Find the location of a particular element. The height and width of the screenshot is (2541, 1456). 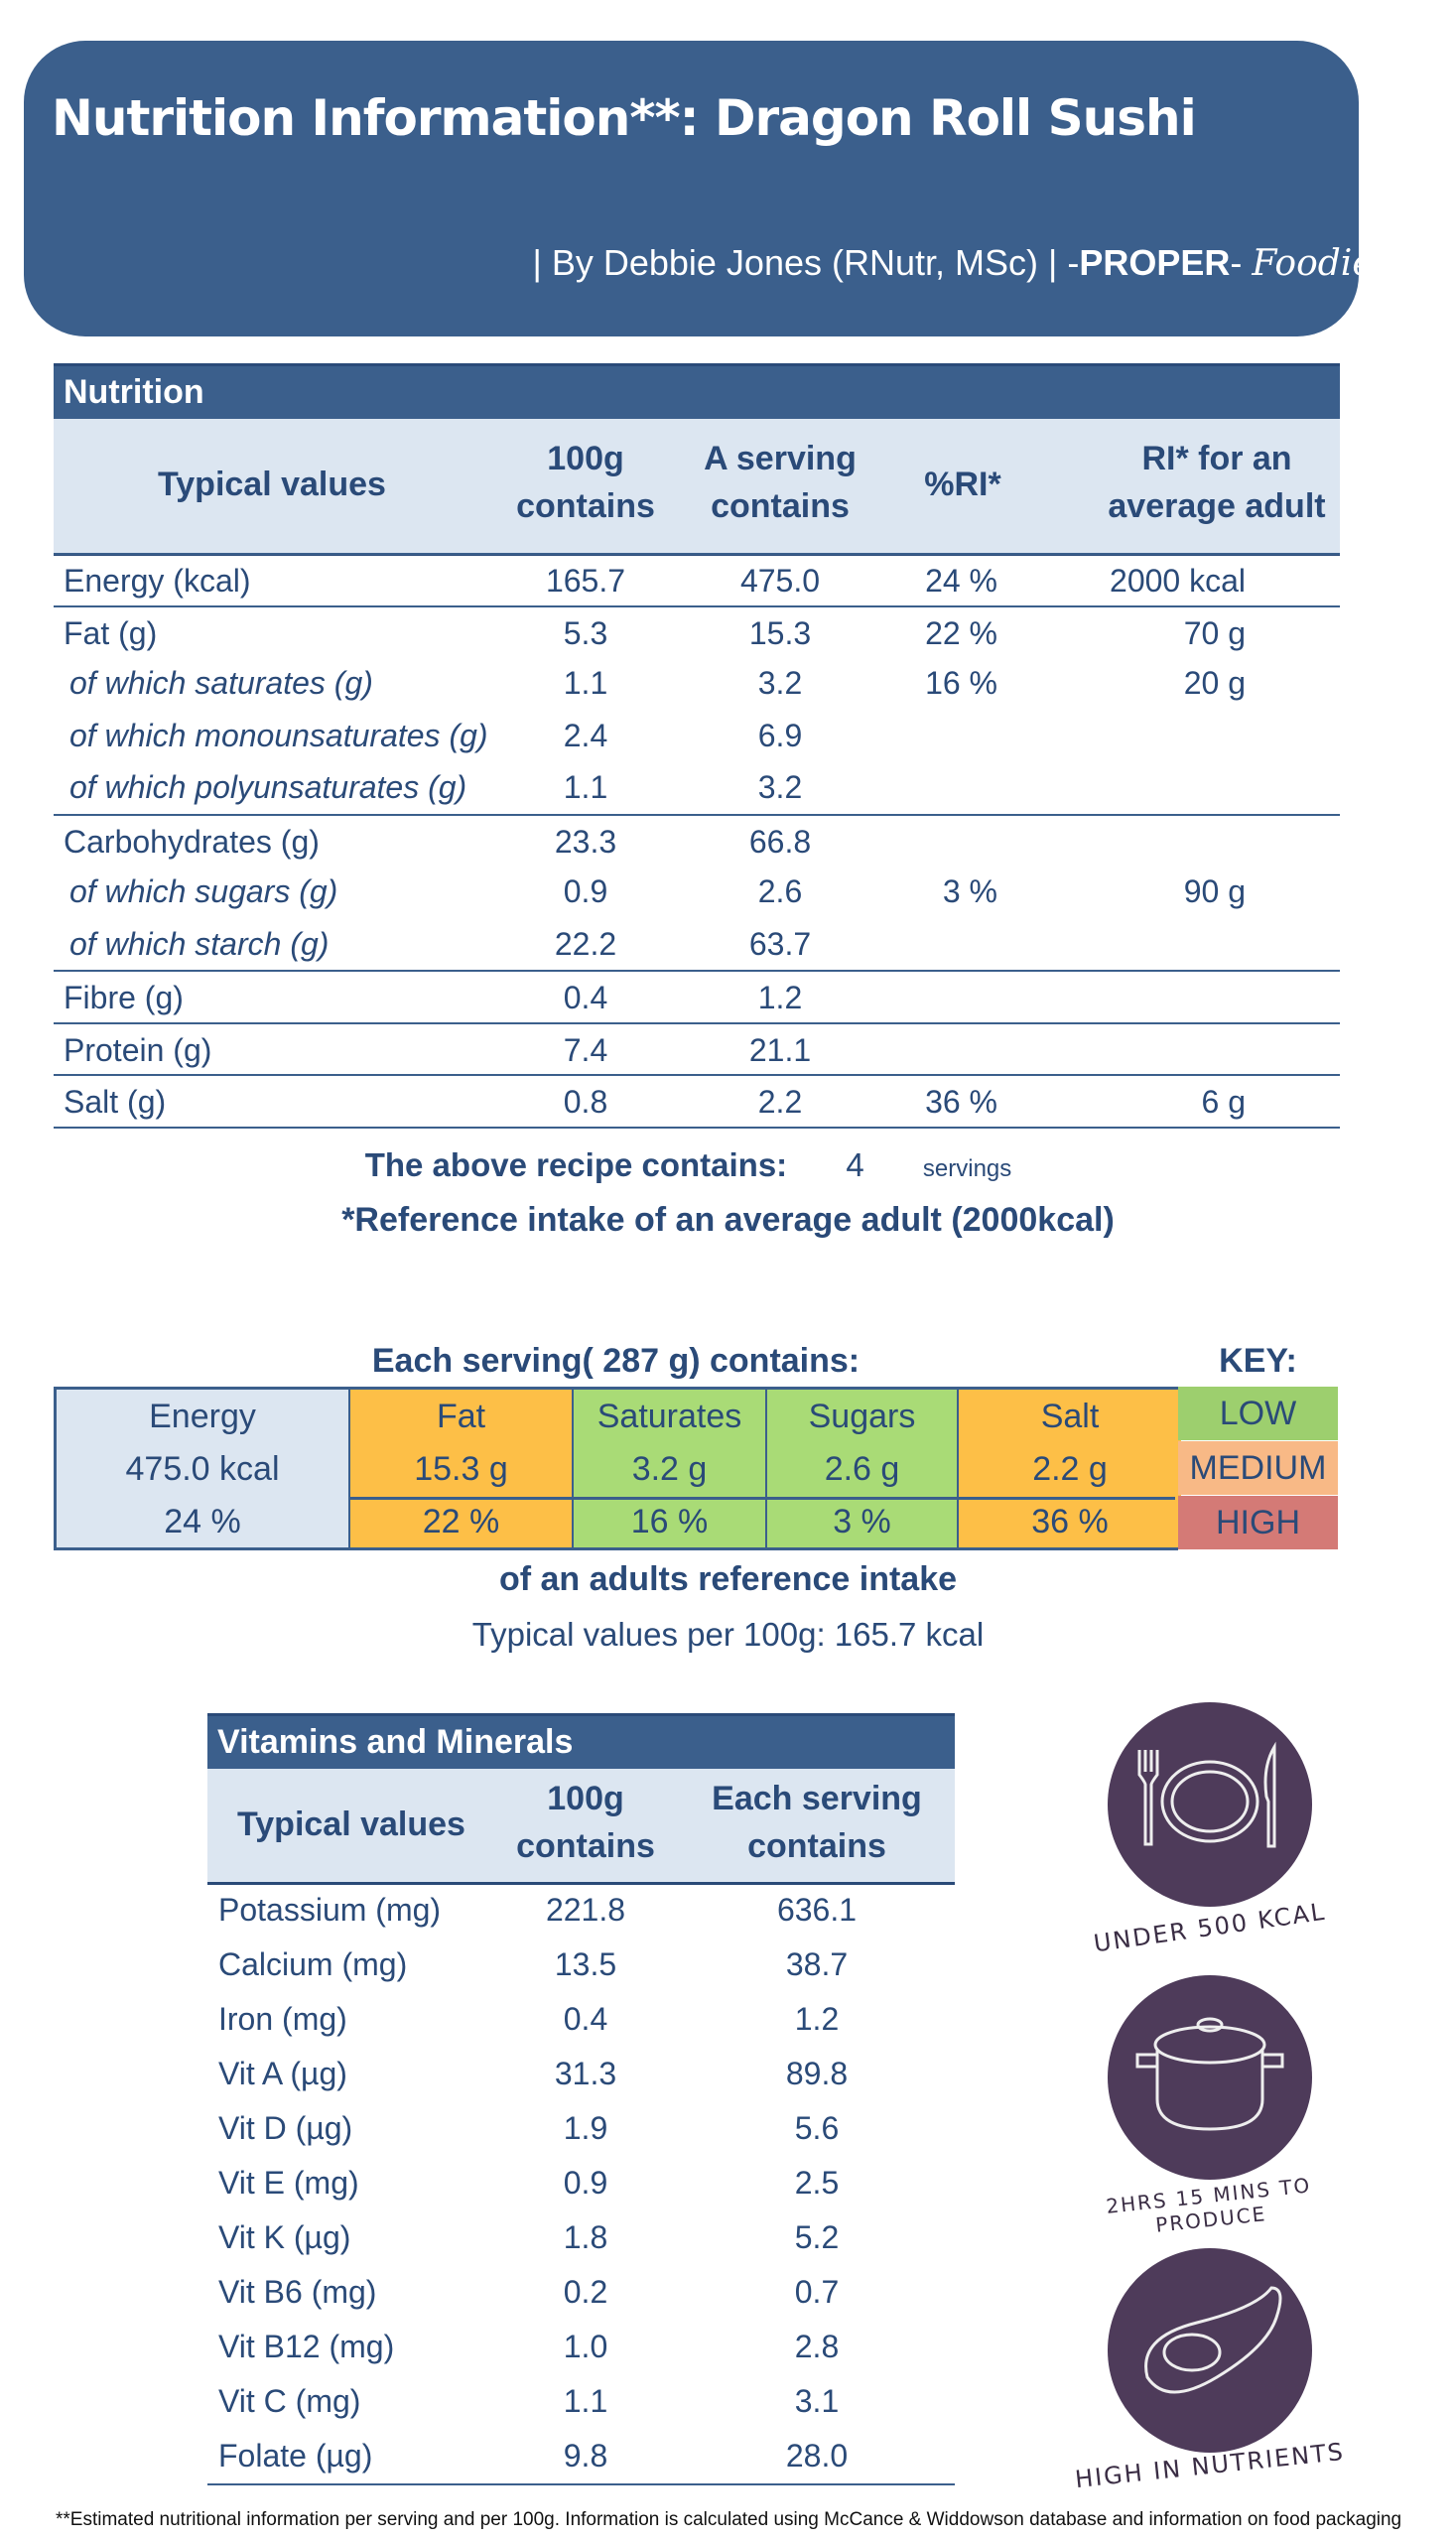

per-100g-value: 7.4 is located at coordinates (585, 1049).